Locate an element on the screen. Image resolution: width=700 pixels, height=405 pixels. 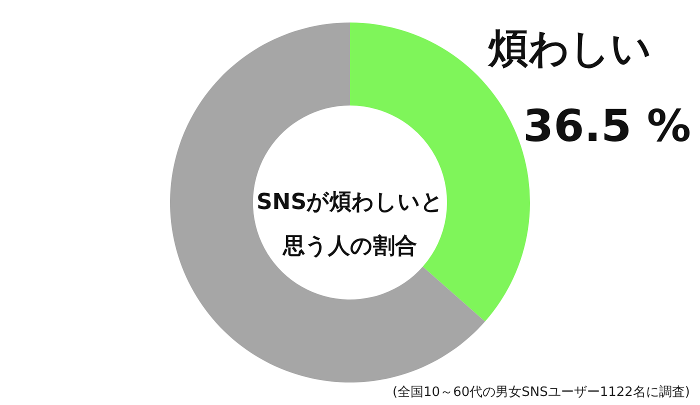
text: (全国10～60代の男女SNSユーザー1122名に調査) is located at coordinates (541, 392).